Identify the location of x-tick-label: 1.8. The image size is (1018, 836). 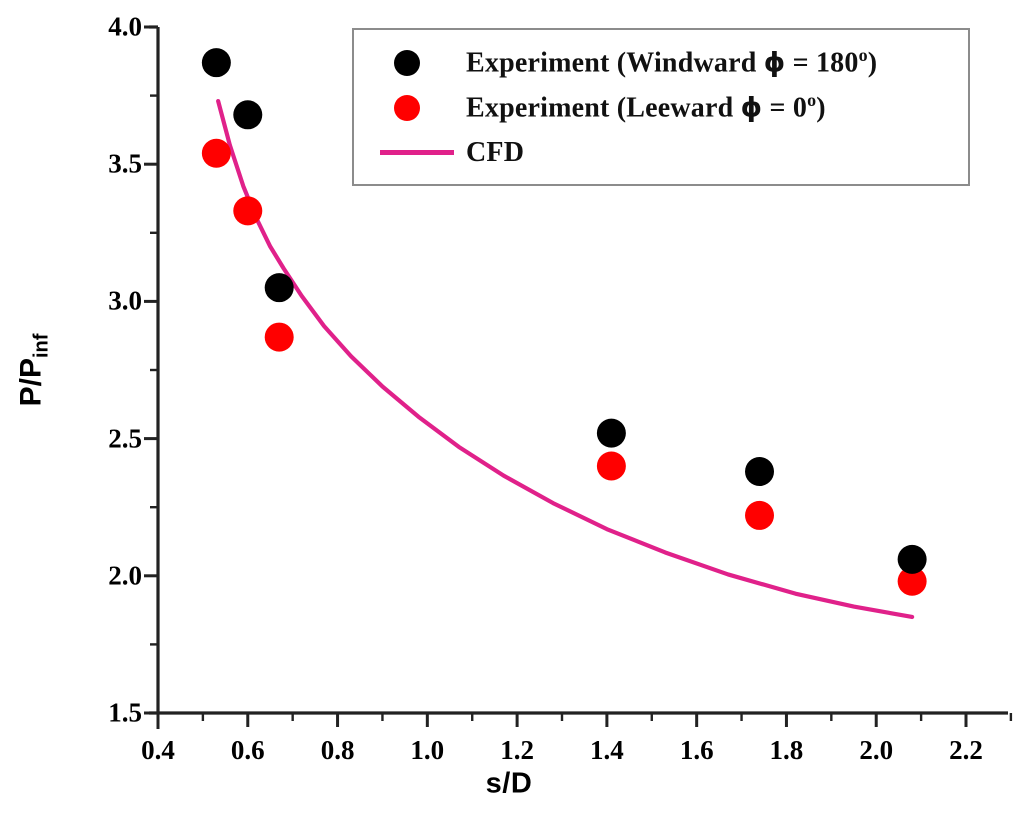
(786, 750).